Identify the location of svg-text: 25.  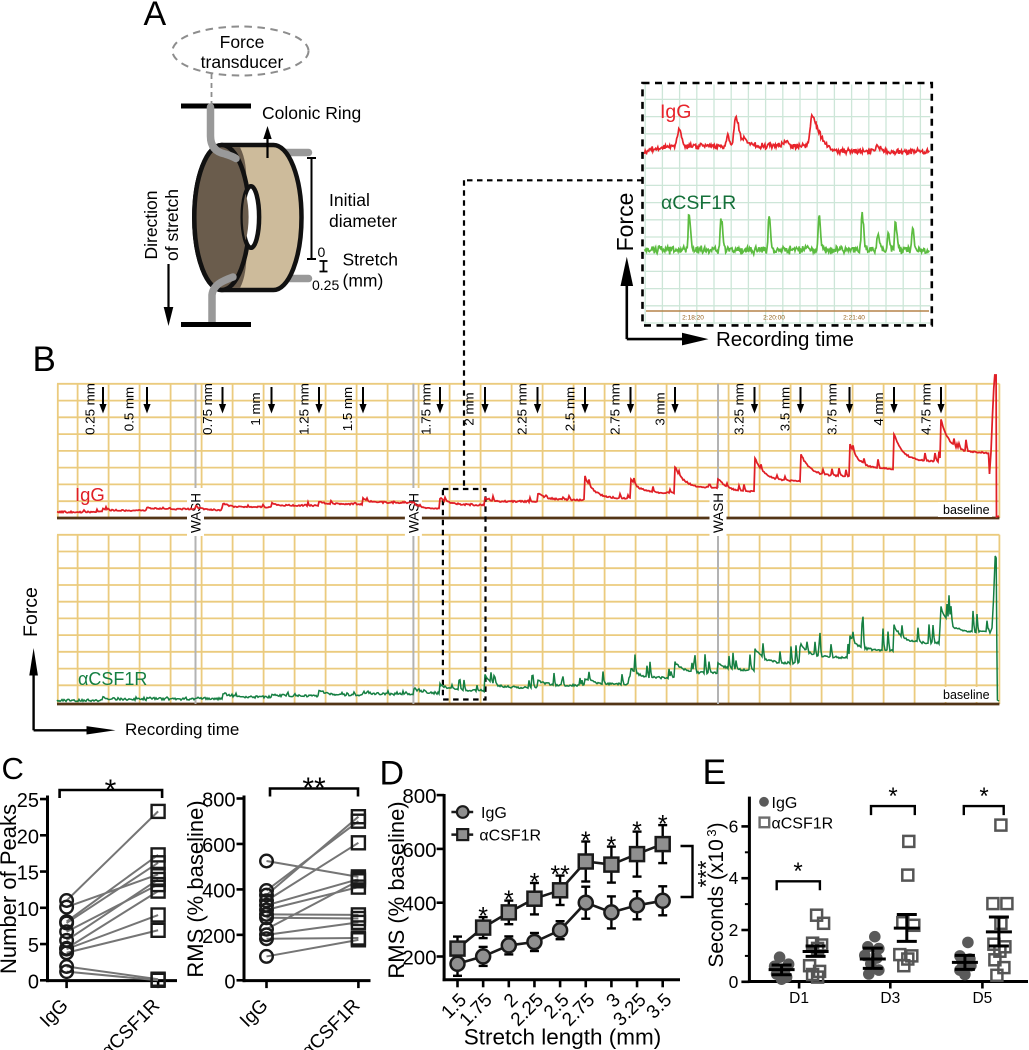
(28, 801).